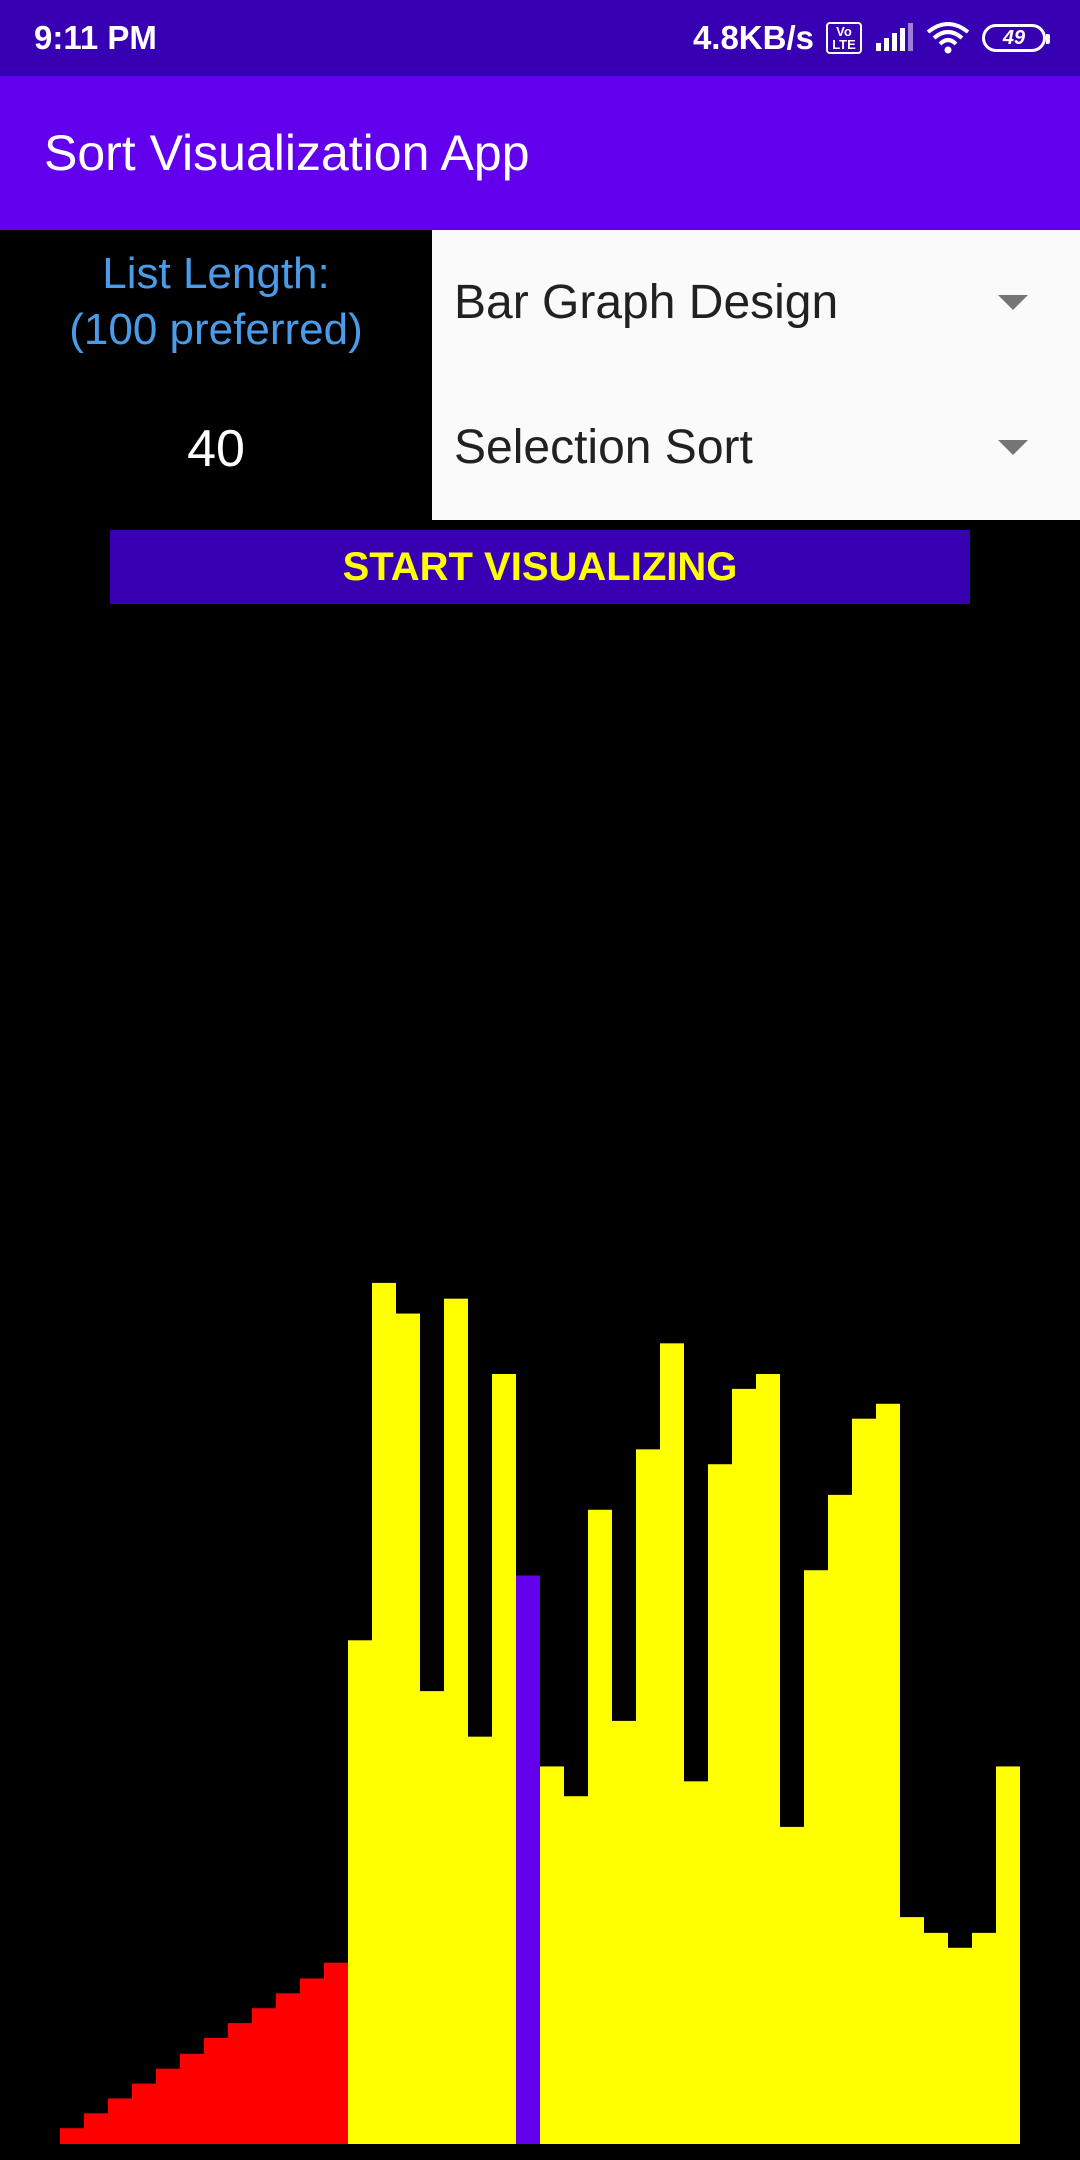 The height and width of the screenshot is (2160, 1080). Describe the element at coordinates (540, 567) in the screenshot. I see `start-visualizing-button: START VISUALIZING` at that location.